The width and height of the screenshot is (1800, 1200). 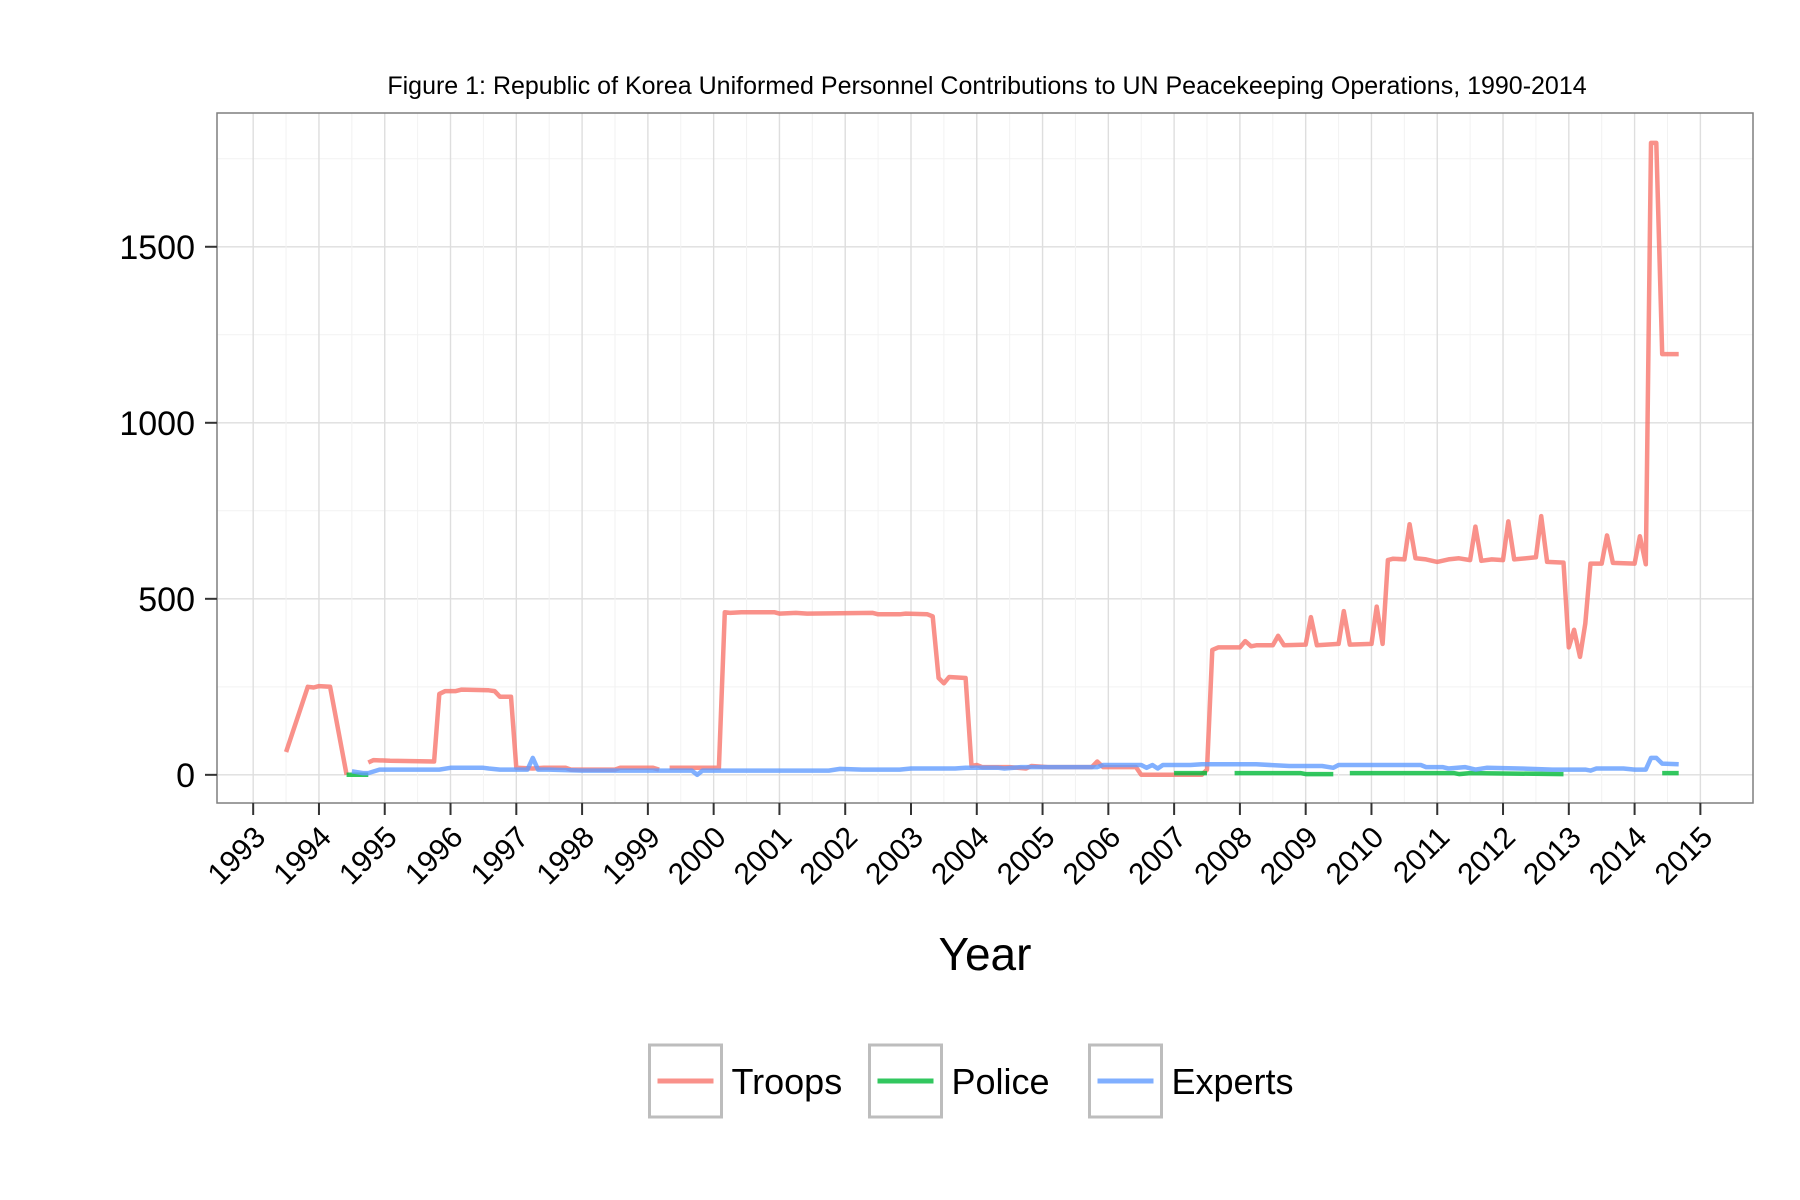 I want to click on y-tick-label: 1000, so click(x=157, y=424).